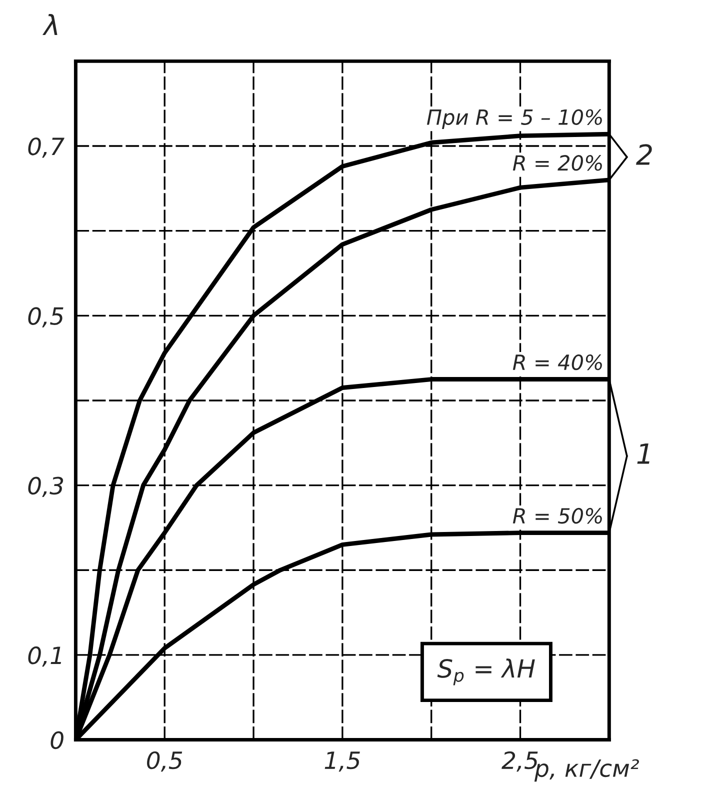 This screenshot has height=805, width=701. Describe the element at coordinates (644, 154) in the screenshot. I see `annotation: 2` at that location.